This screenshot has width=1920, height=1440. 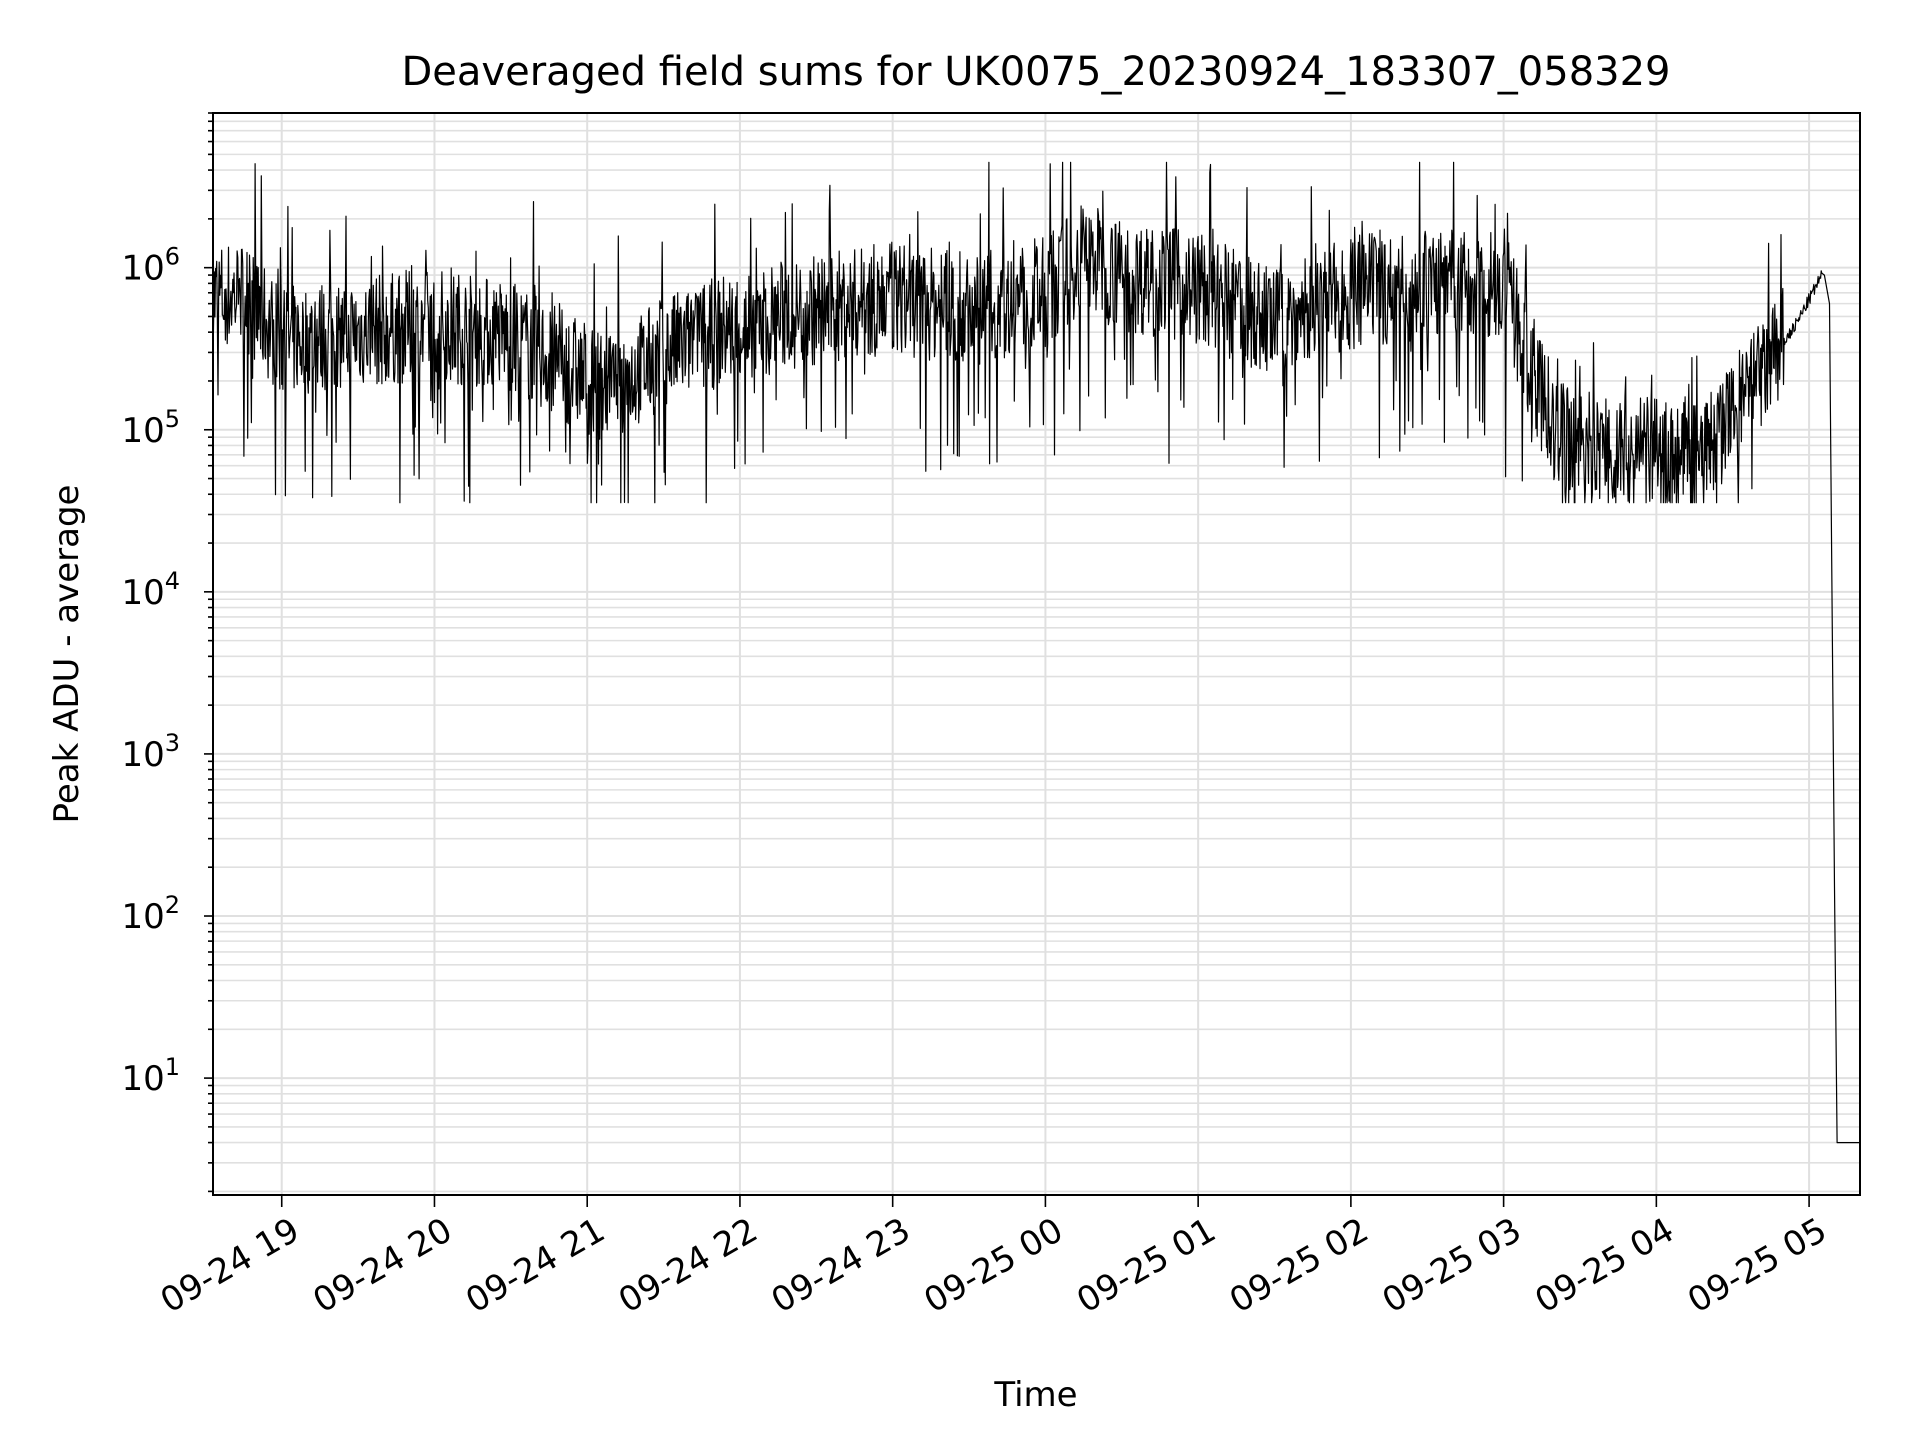 I want to click on y-ticks: 10¹ 10² 10³ 10⁴ 10⁵ 10⁶, so click(x=167, y=652).